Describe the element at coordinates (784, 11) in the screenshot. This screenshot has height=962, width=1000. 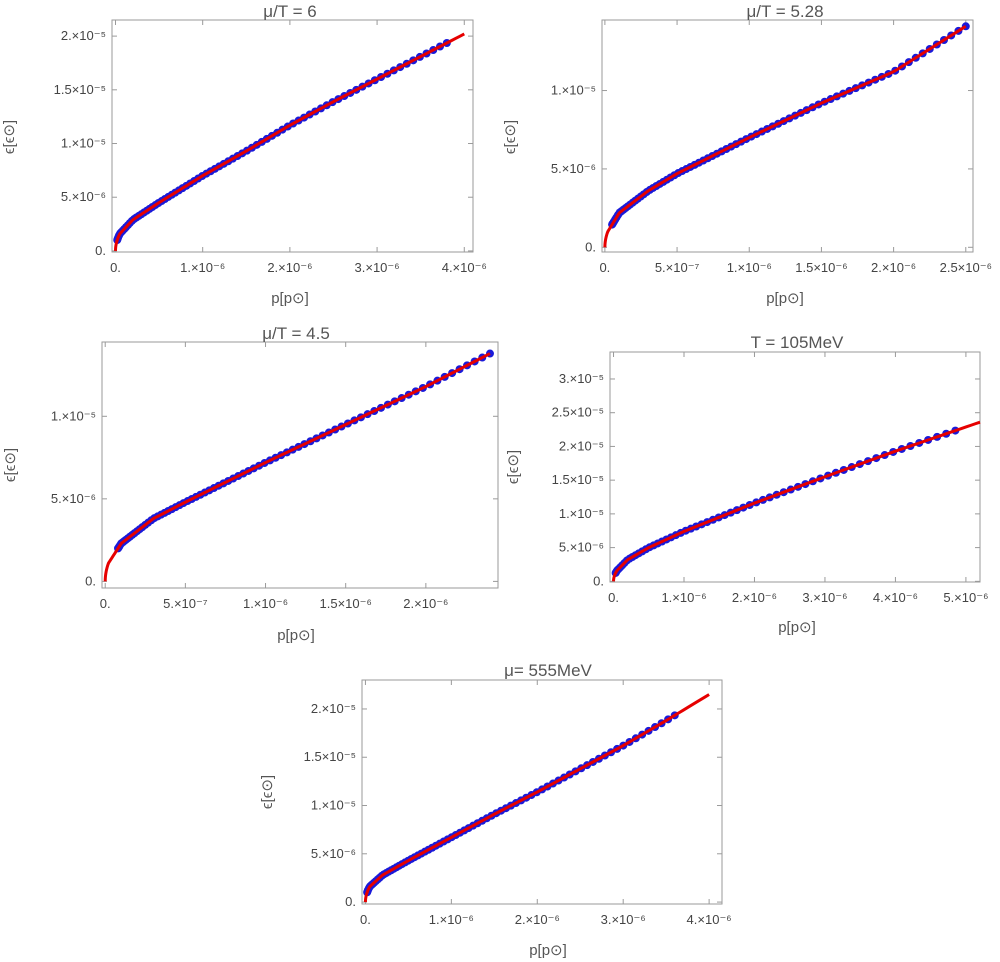
I see `chart-title: μ/T = 5.28` at that location.